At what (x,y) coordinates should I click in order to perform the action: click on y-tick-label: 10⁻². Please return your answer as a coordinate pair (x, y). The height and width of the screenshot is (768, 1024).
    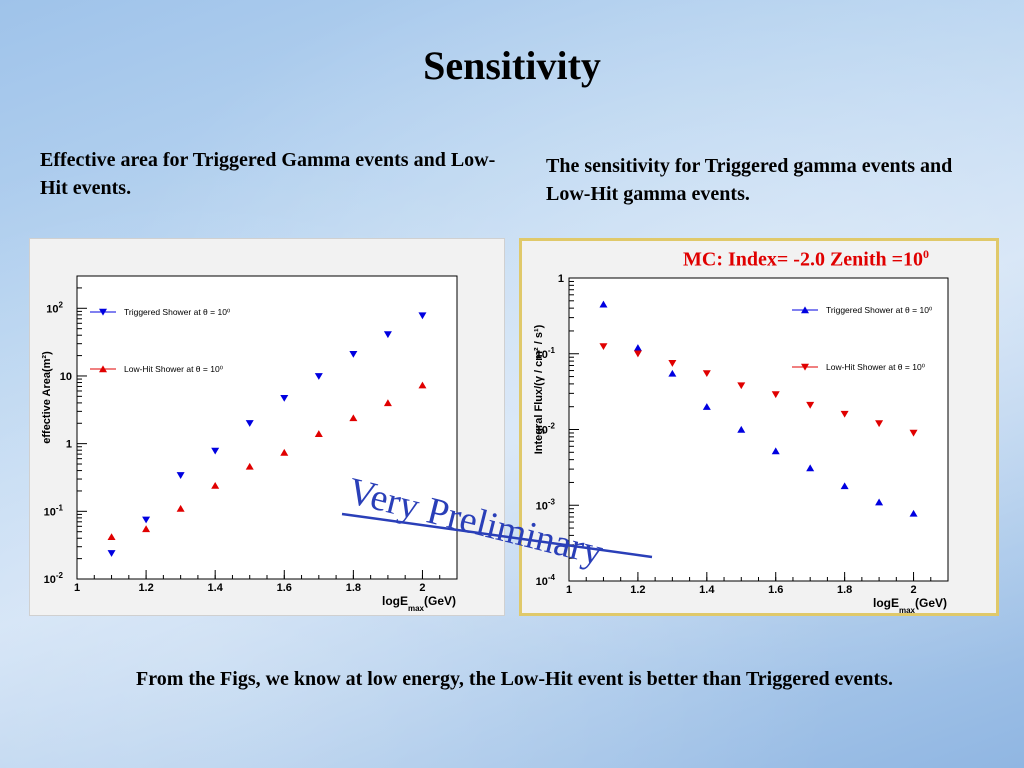
    Looking at the image, I should click on (546, 429).